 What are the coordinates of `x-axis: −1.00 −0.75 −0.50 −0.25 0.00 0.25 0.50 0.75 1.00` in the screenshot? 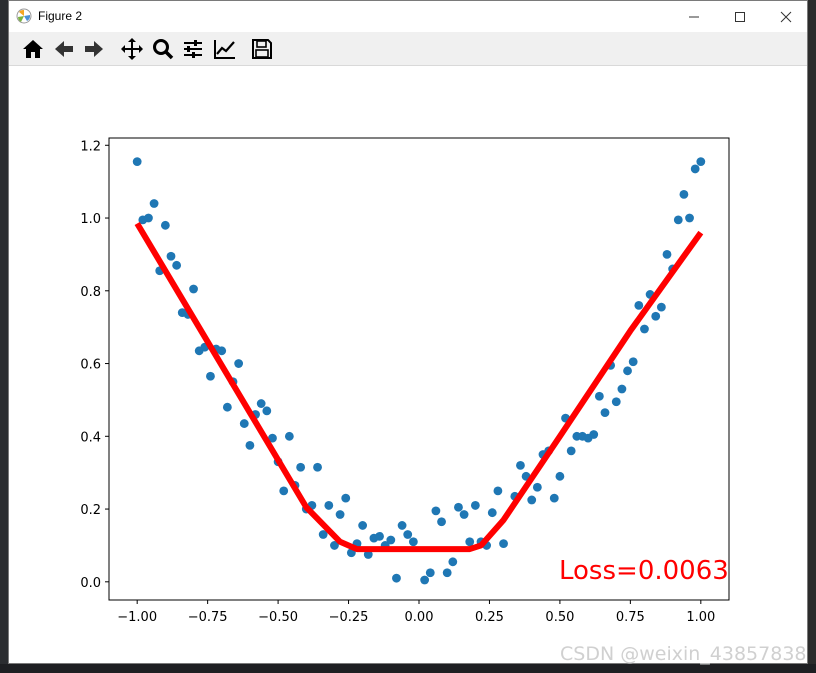 It's located at (416, 612).